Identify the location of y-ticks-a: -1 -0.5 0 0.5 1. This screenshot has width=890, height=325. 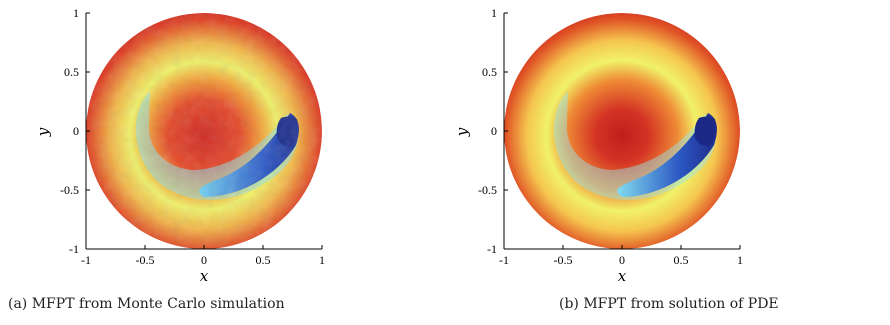
(75, 131).